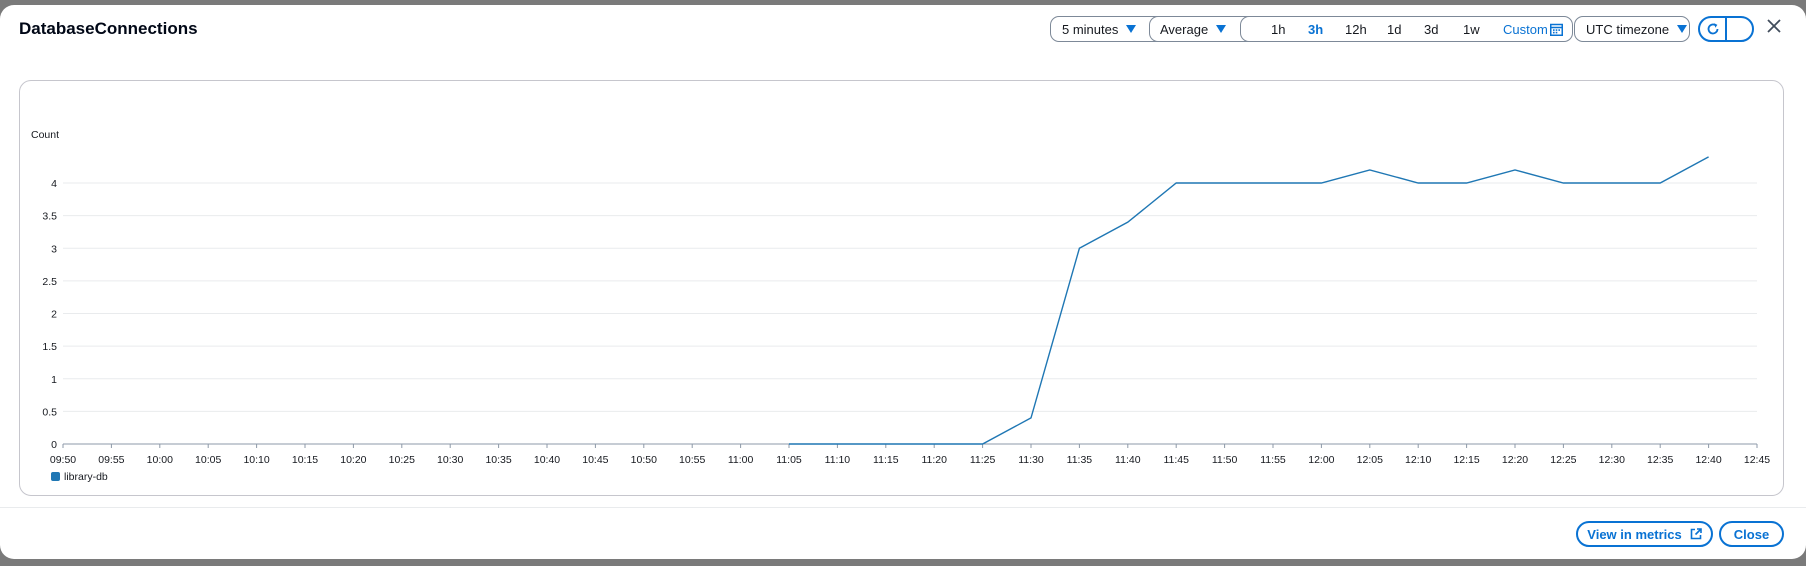 The width and height of the screenshot is (1806, 566). Describe the element at coordinates (1466, 460) in the screenshot. I see `x-tick-label: 12:15` at that location.